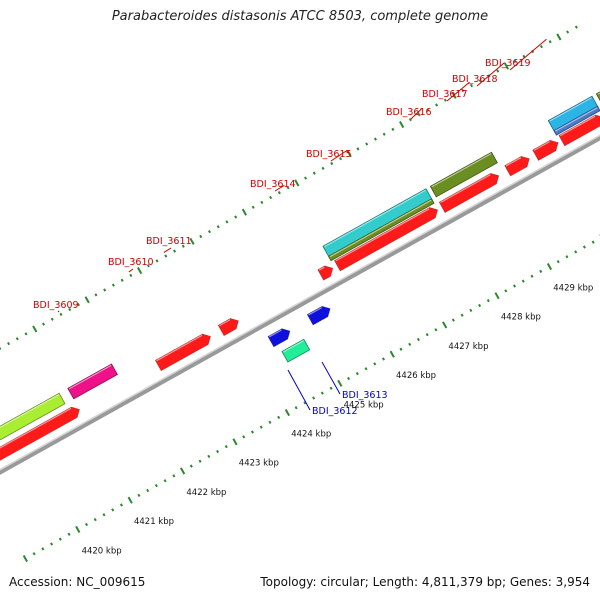 This screenshot has width=600, height=600. I want to click on scale-label: 4423 kbp, so click(259, 464).